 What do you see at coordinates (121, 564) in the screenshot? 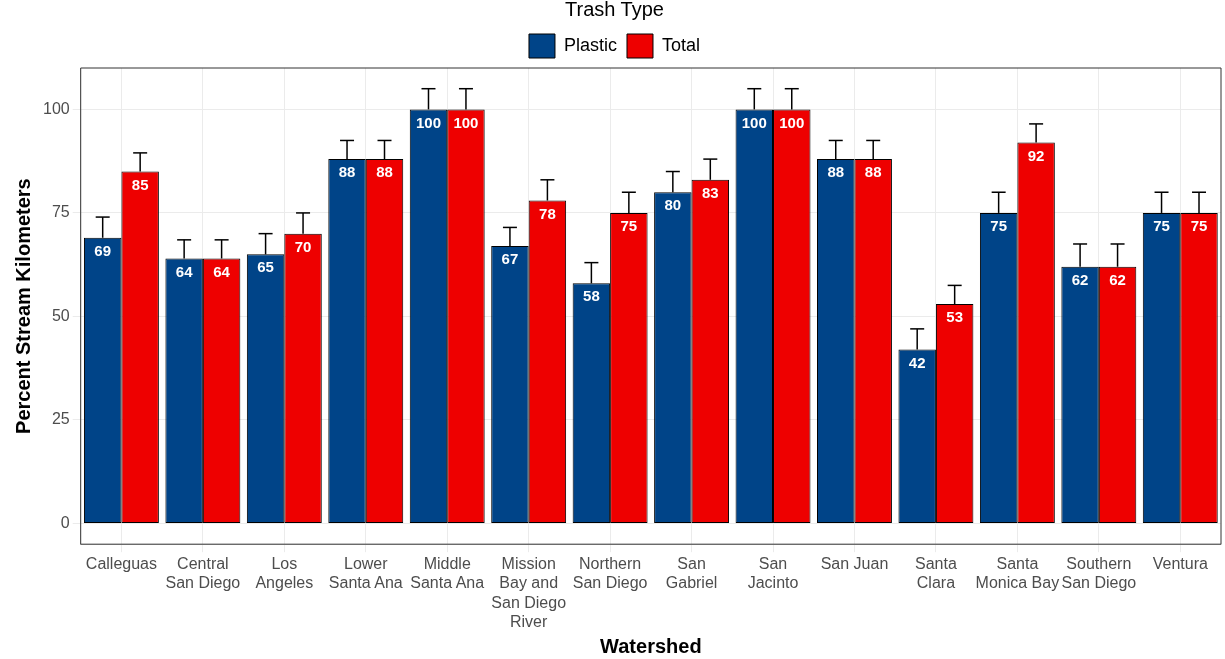
I see `x-tick-label: Calleguas` at bounding box center [121, 564].